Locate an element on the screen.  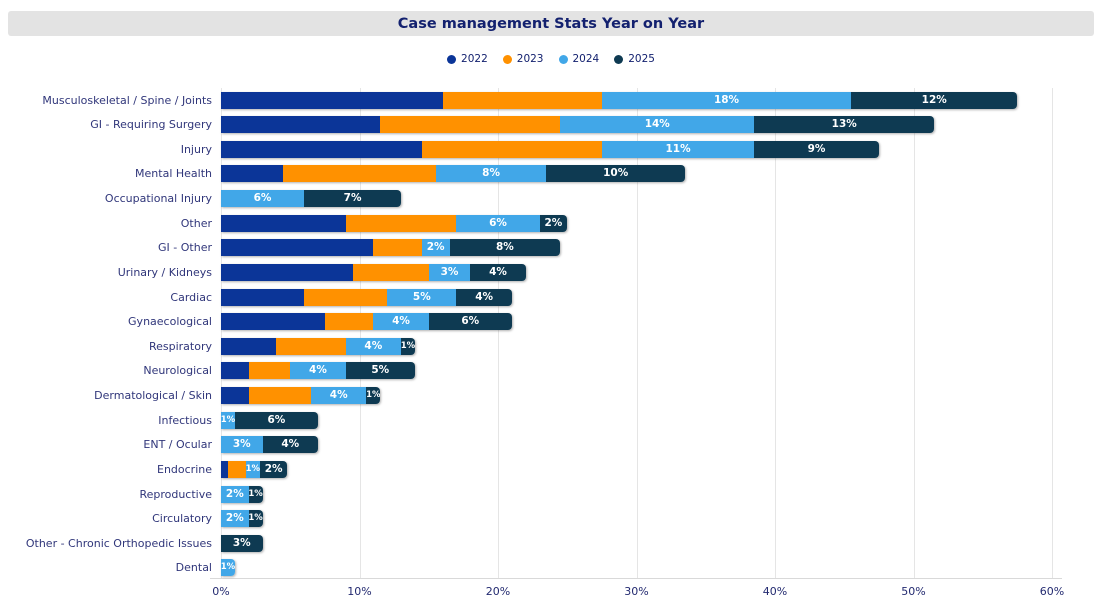
stacked-bar: 18% 12% is located at coordinates (619, 100).